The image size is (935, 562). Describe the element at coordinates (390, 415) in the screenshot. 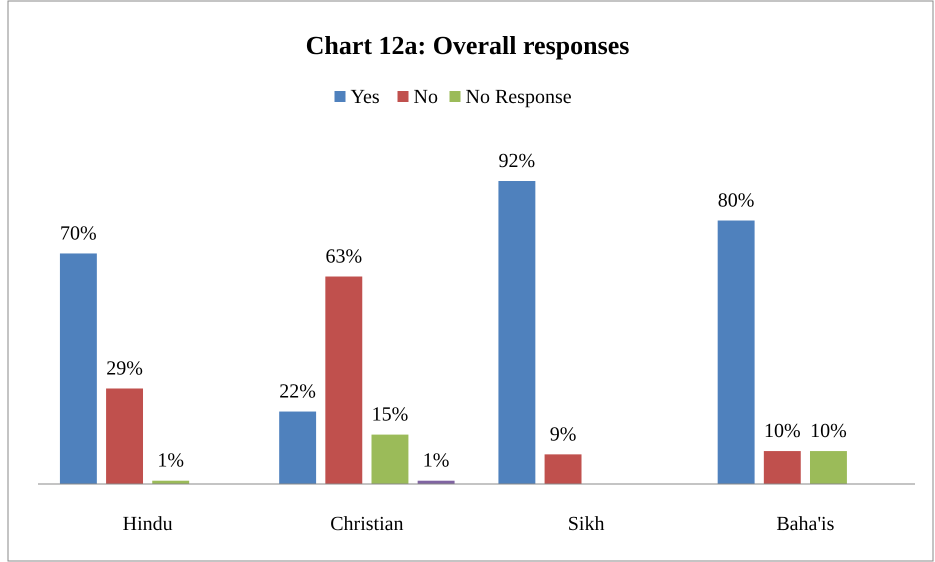

I see `data-label: 15%` at that location.